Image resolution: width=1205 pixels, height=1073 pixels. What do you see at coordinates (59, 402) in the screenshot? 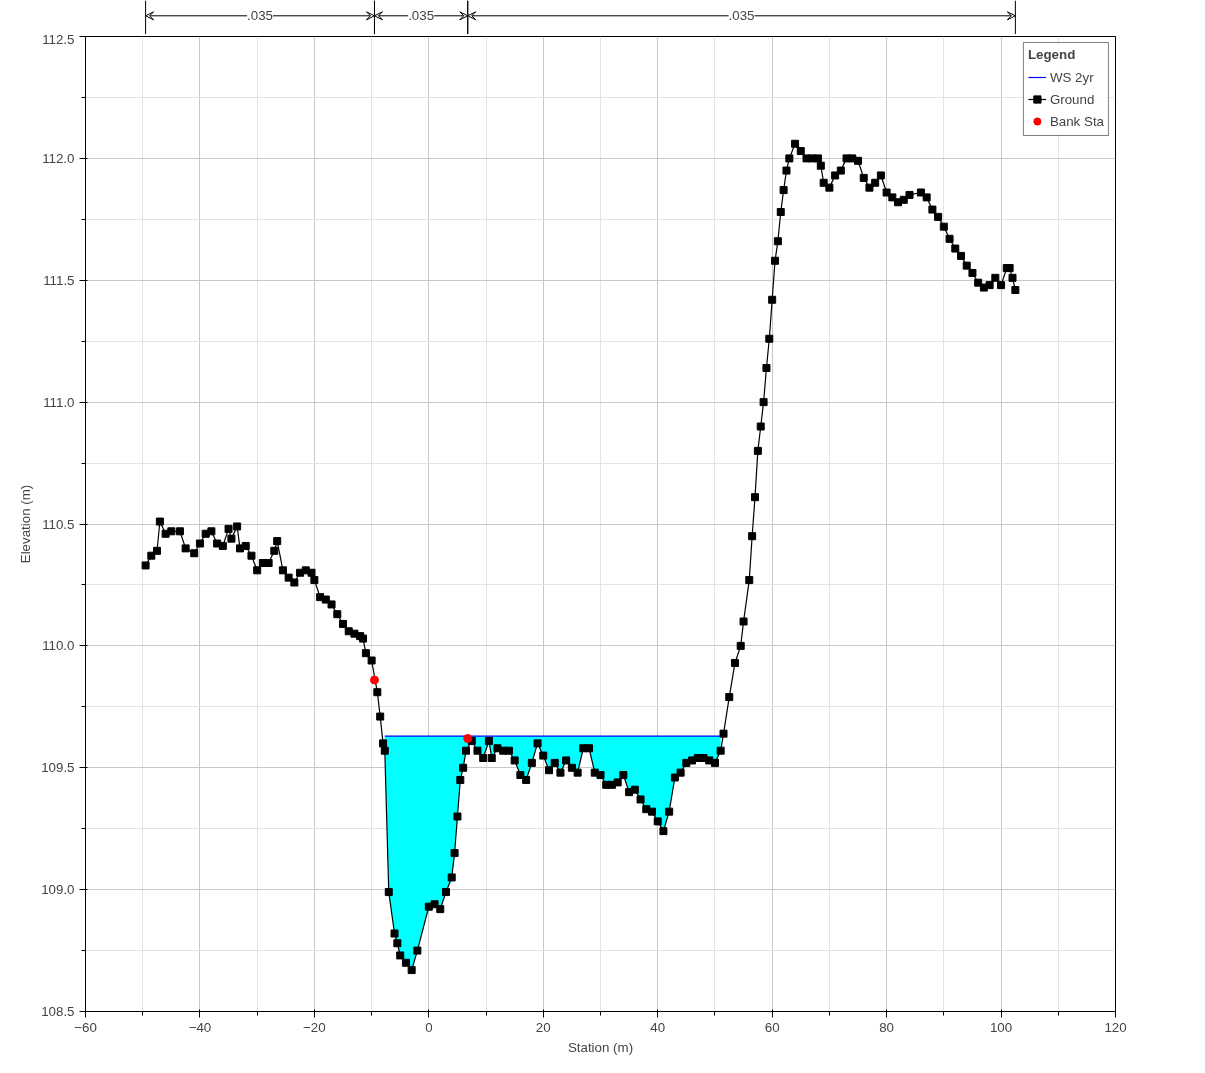
I see `y-tick-label: 111.0` at bounding box center [59, 402].